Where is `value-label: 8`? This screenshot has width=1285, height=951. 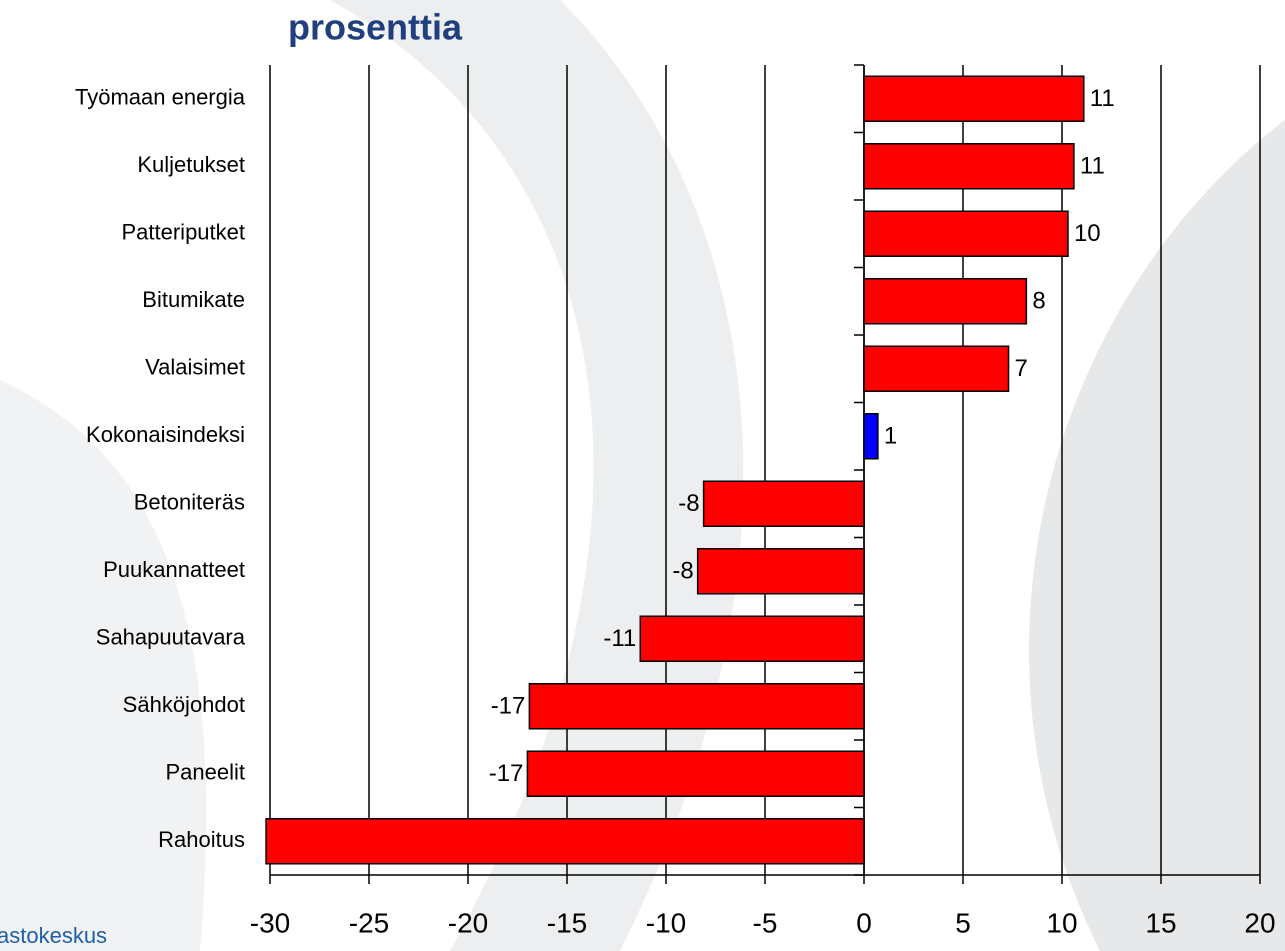 value-label: 8 is located at coordinates (1038, 301).